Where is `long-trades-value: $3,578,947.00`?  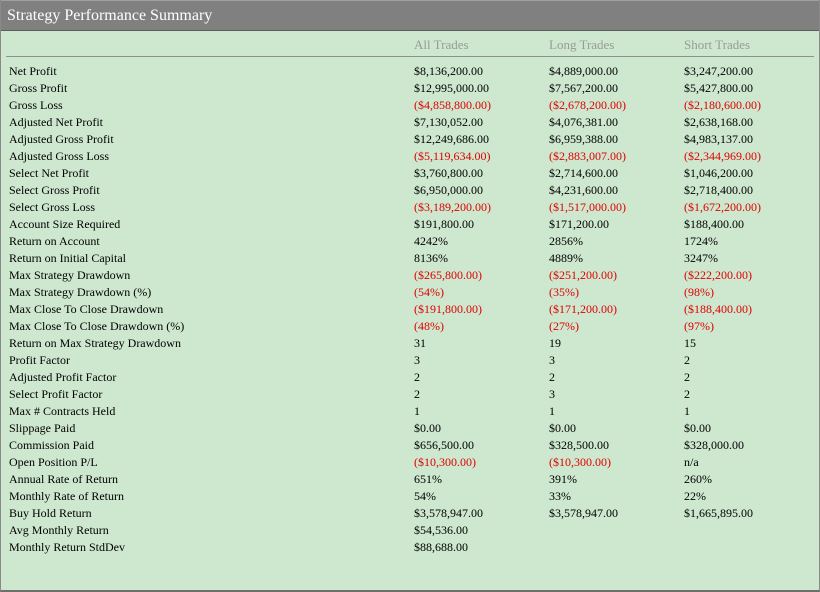
long-trades-value: $3,578,947.00 is located at coordinates (583, 513).